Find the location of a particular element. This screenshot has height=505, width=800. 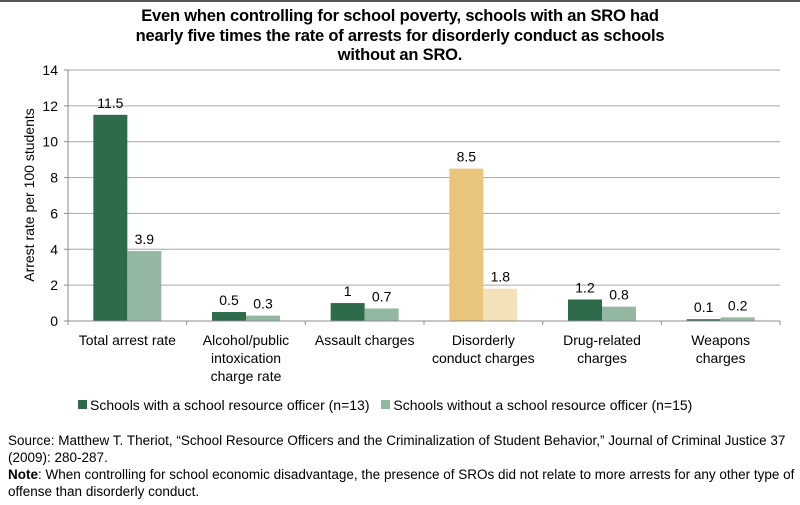

x-tick-label: Total arrest rate is located at coordinates (127, 340).